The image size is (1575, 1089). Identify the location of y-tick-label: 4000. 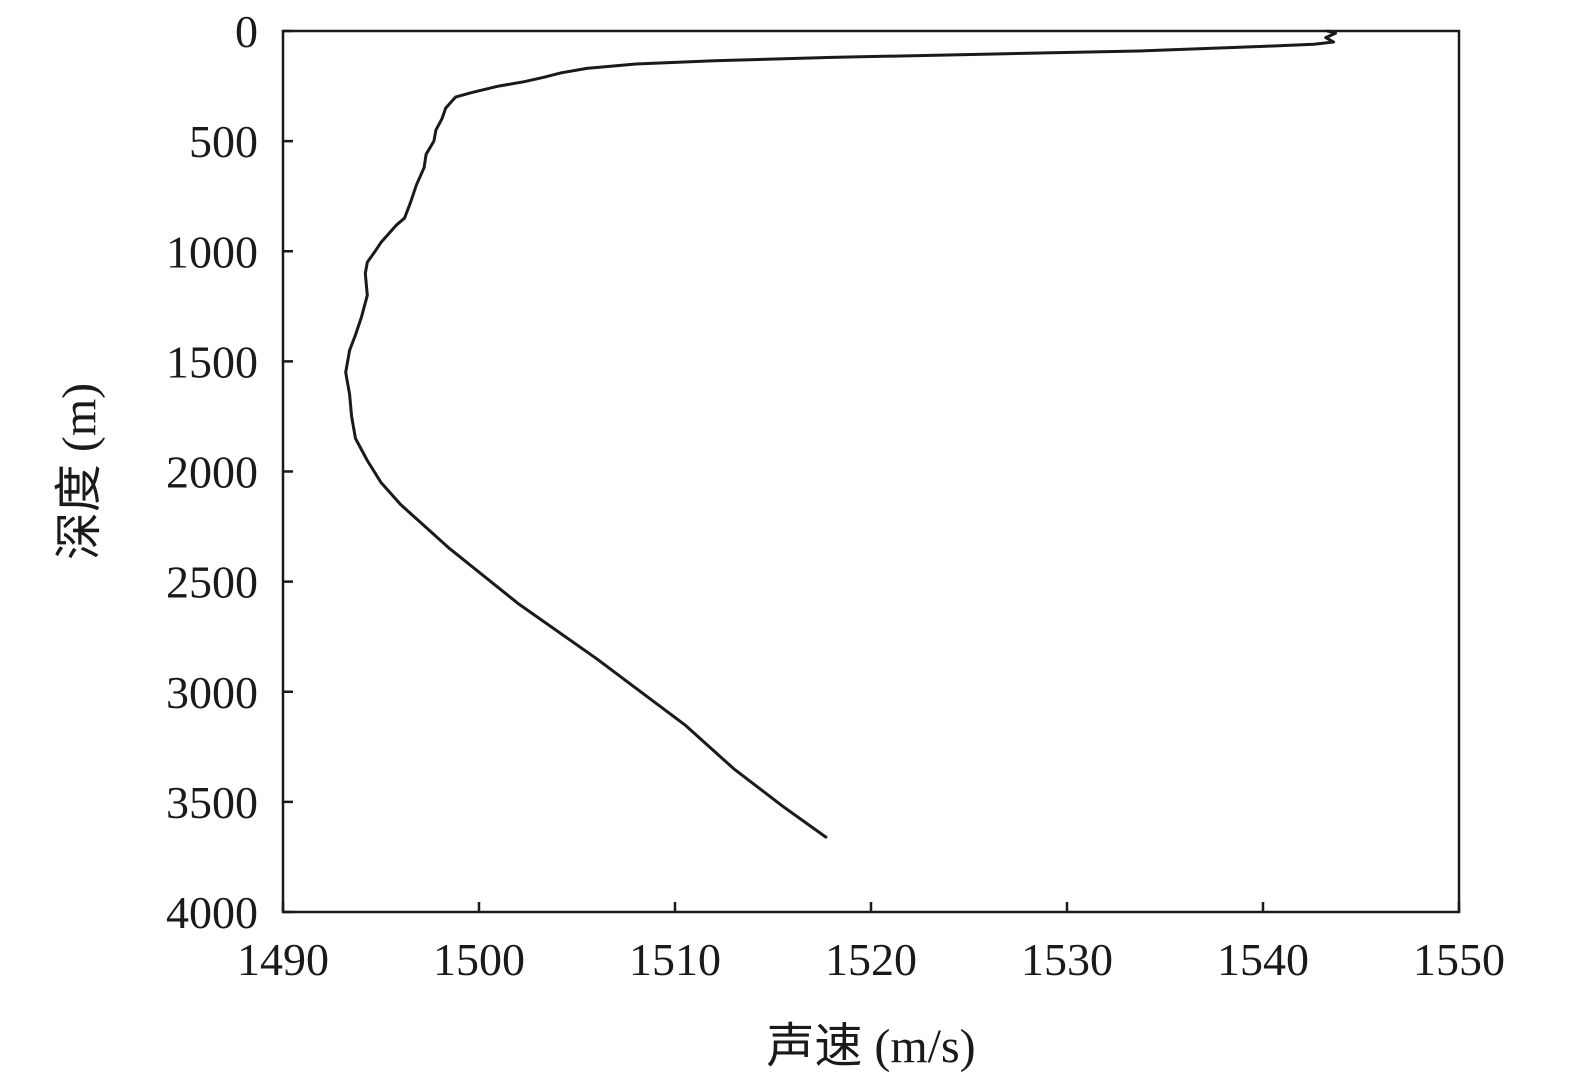
(212, 912).